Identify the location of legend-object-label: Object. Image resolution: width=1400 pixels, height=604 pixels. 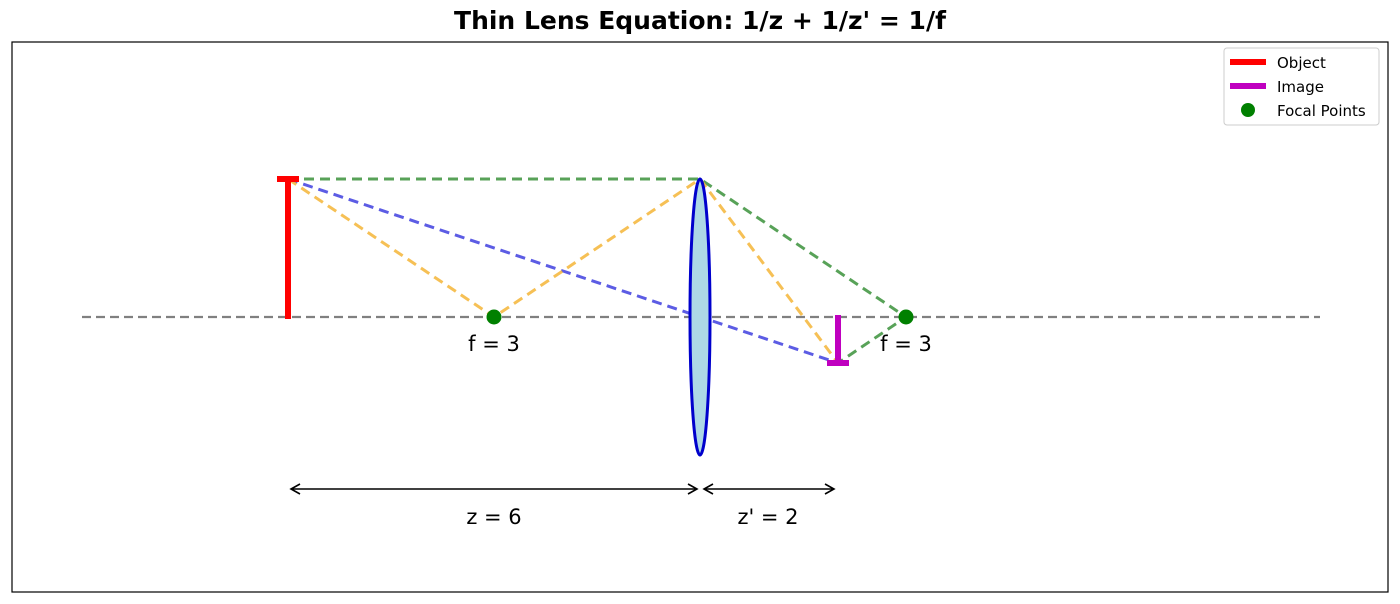
(1301, 63).